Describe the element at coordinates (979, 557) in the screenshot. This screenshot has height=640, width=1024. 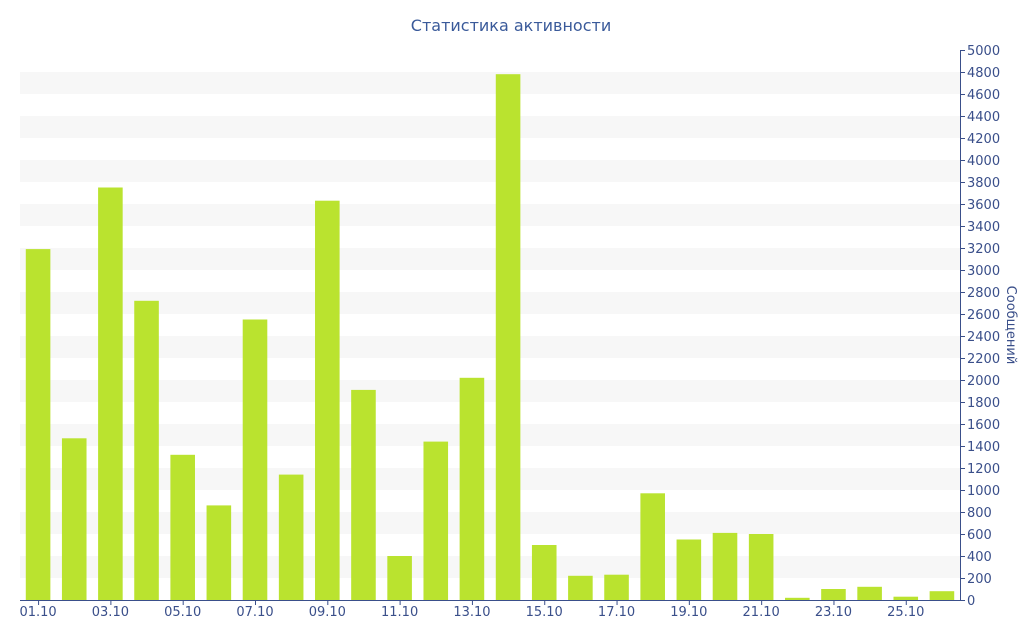
I see `y-tick-label: 400` at that location.